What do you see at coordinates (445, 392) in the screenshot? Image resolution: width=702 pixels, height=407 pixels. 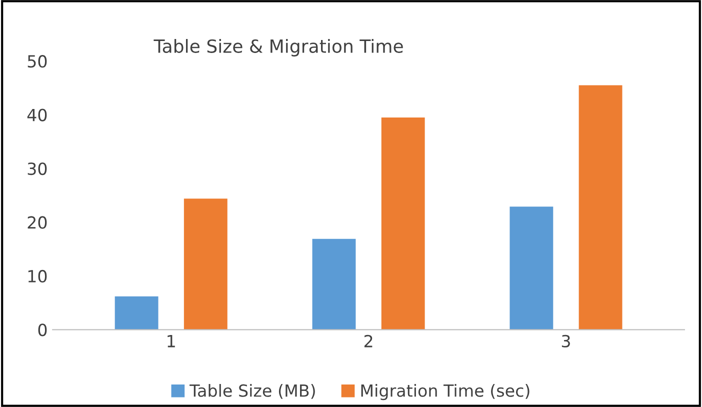 I see `legend-label: Migration Time (sec)` at bounding box center [445, 392].